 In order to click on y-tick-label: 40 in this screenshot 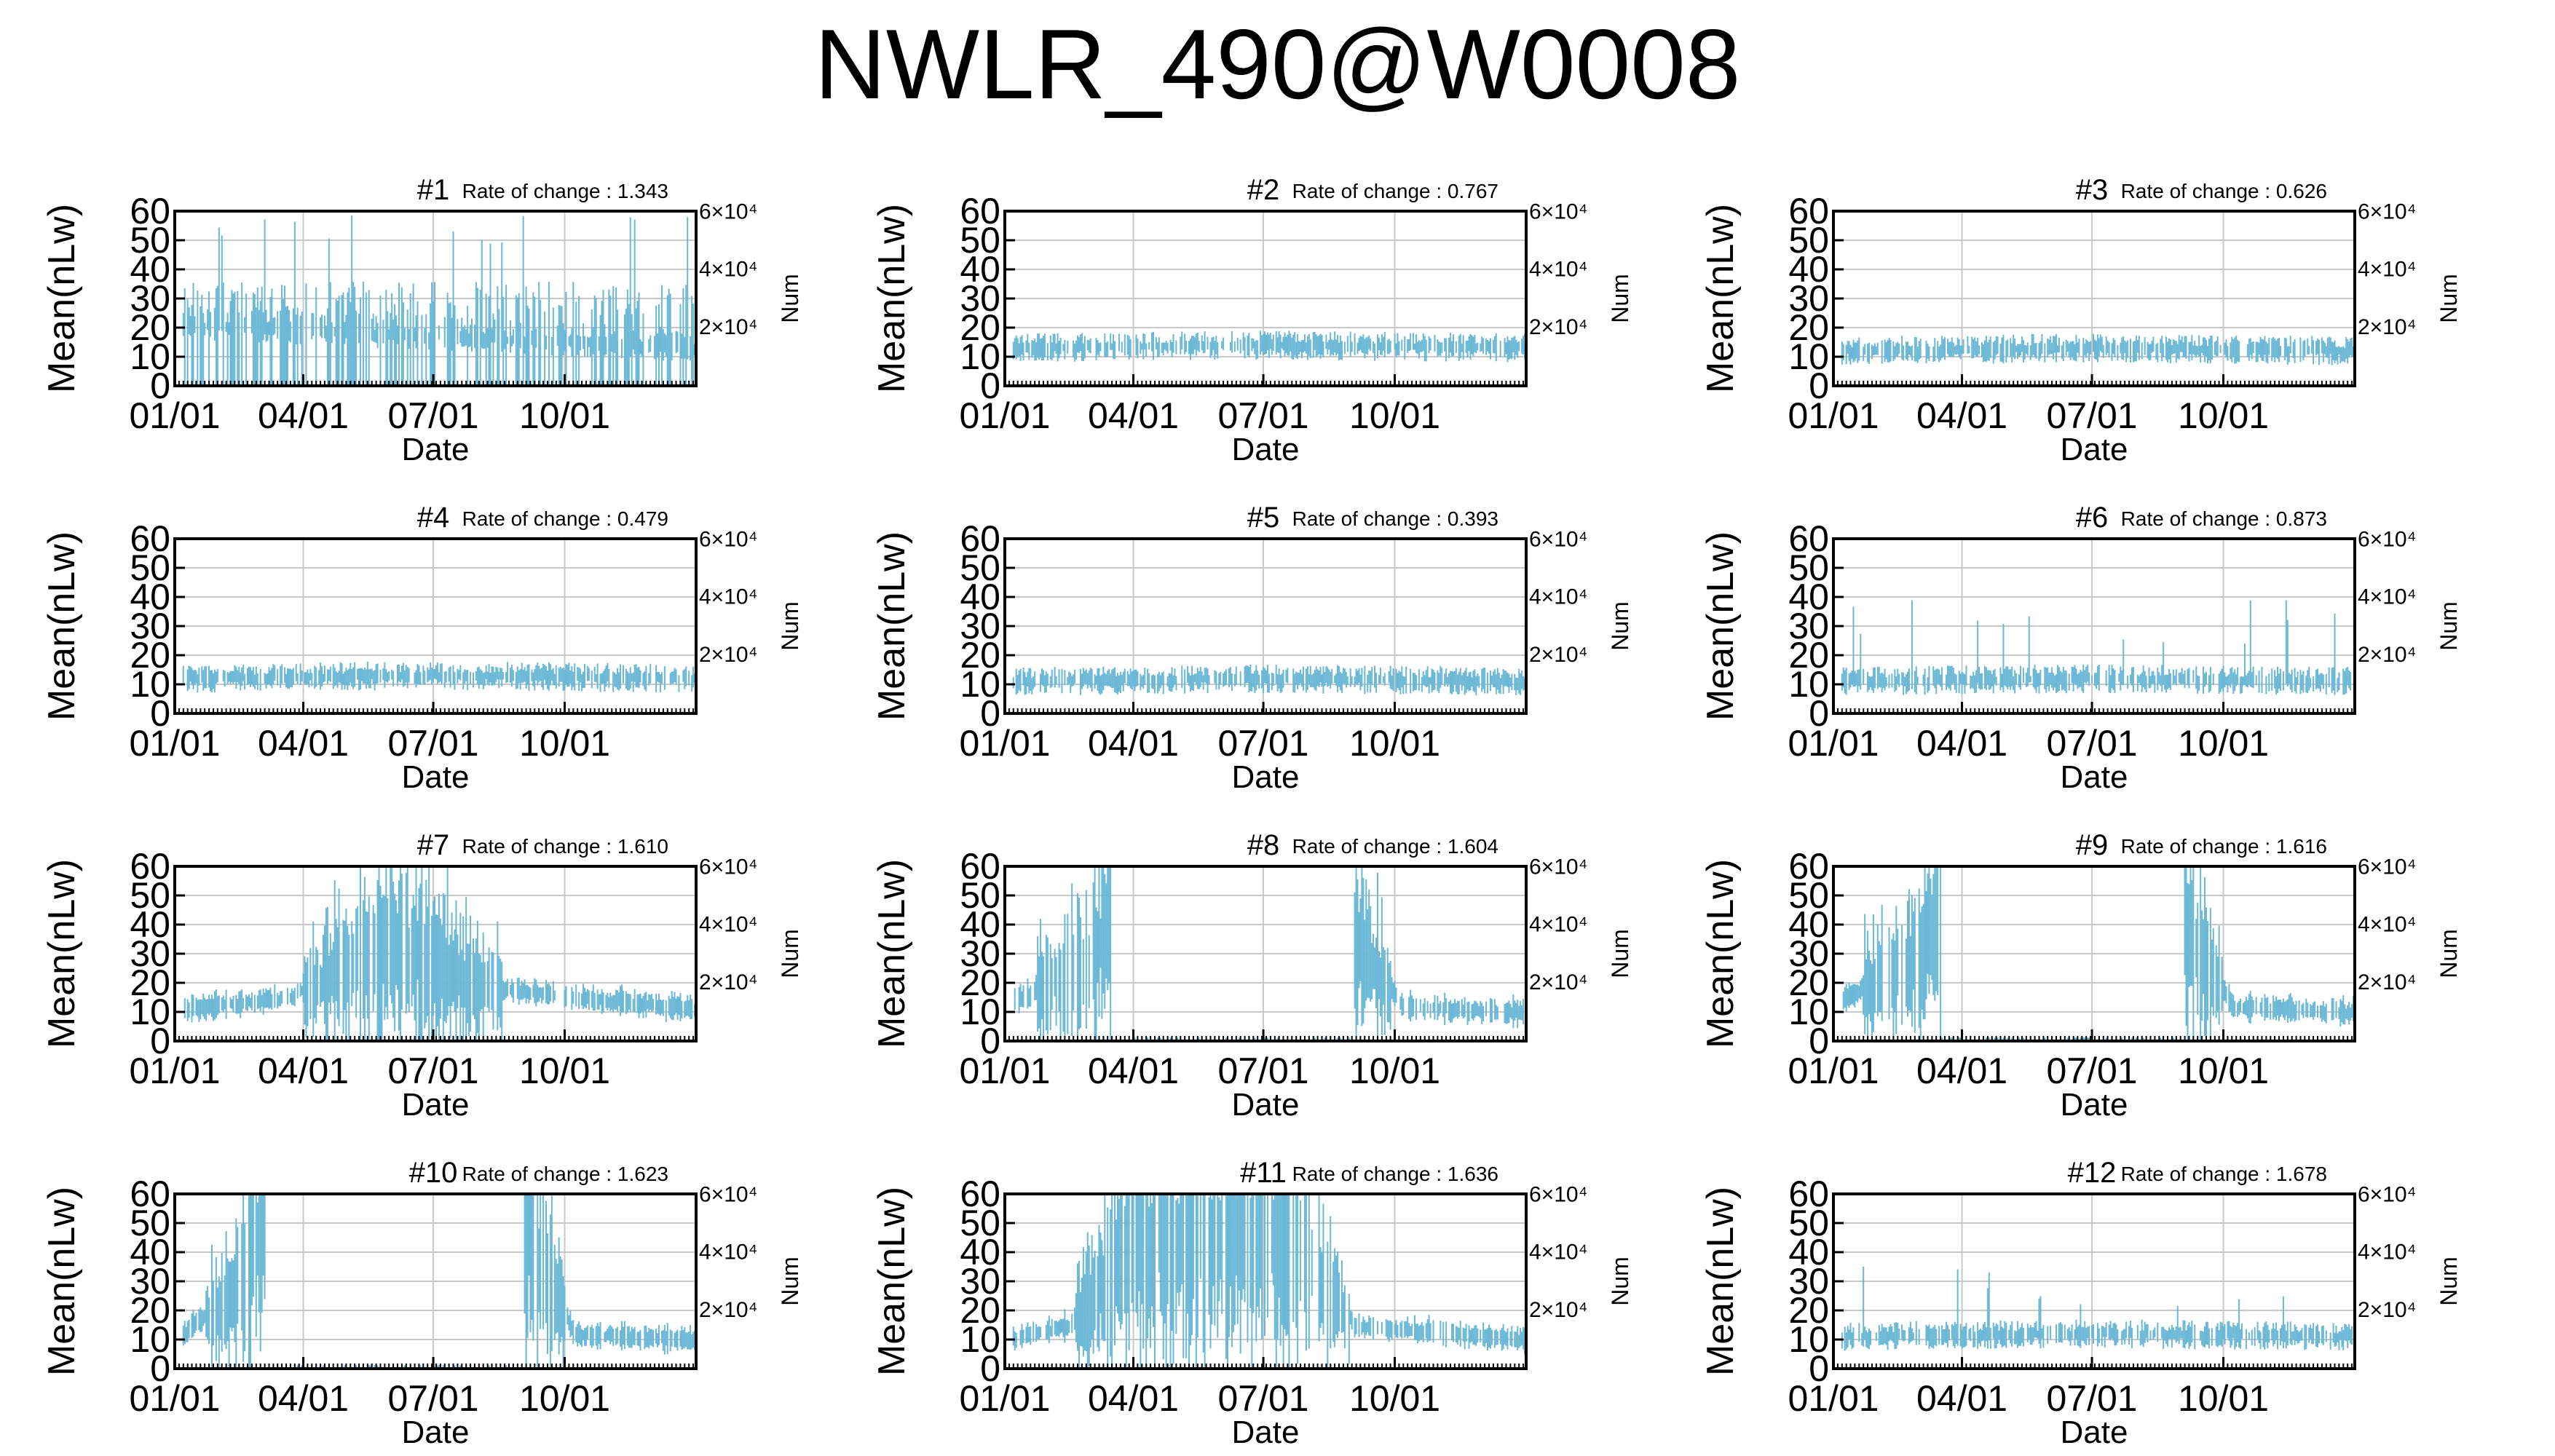, I will do `click(150, 269)`.